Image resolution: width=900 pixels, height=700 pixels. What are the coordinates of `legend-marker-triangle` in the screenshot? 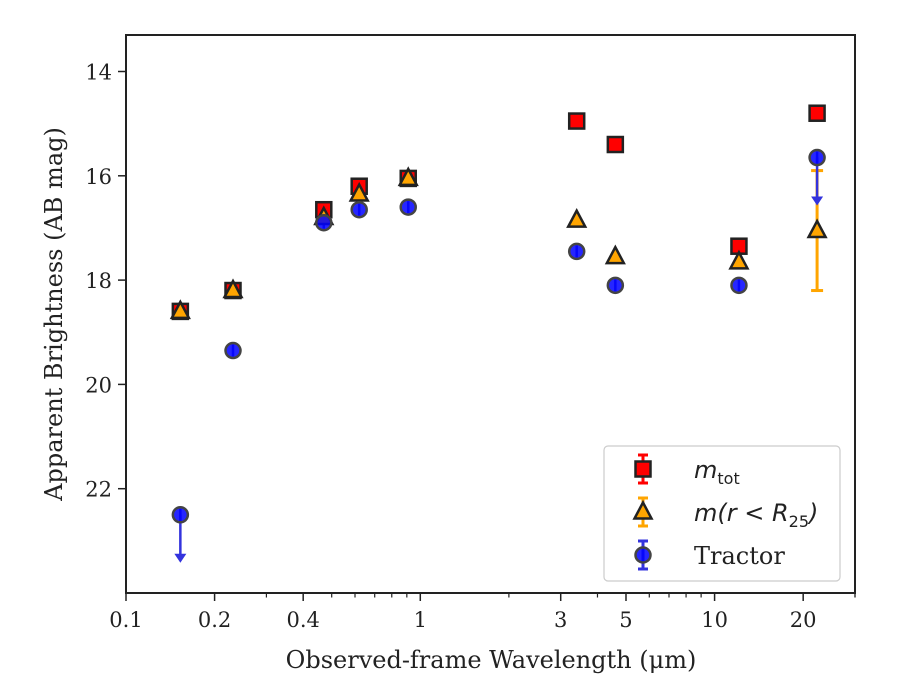 It's located at (643, 509).